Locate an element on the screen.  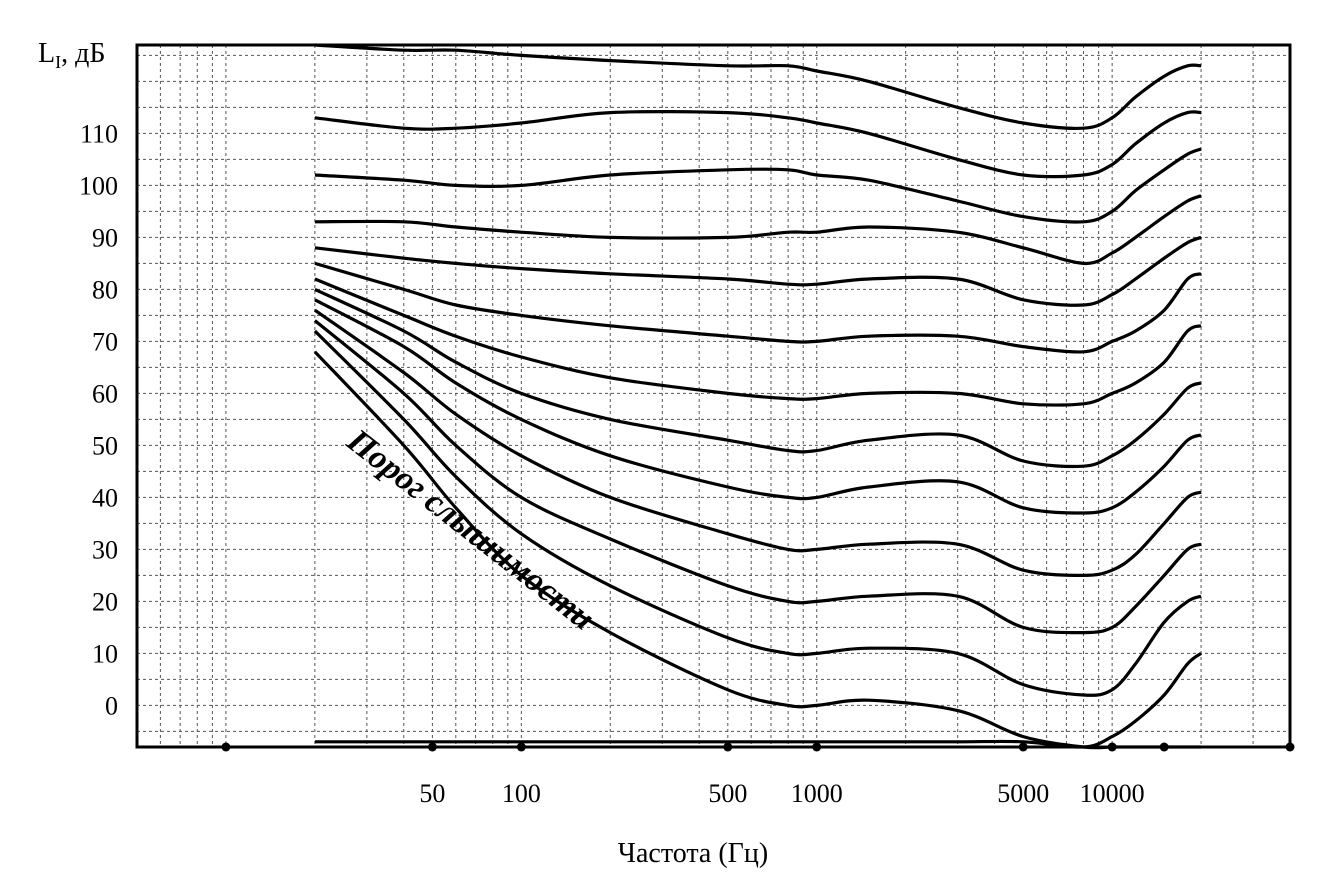
y-axis-ticks: 0 10 20 30 40 50 60 70 80 90 100 110 is located at coordinates (98, 419).